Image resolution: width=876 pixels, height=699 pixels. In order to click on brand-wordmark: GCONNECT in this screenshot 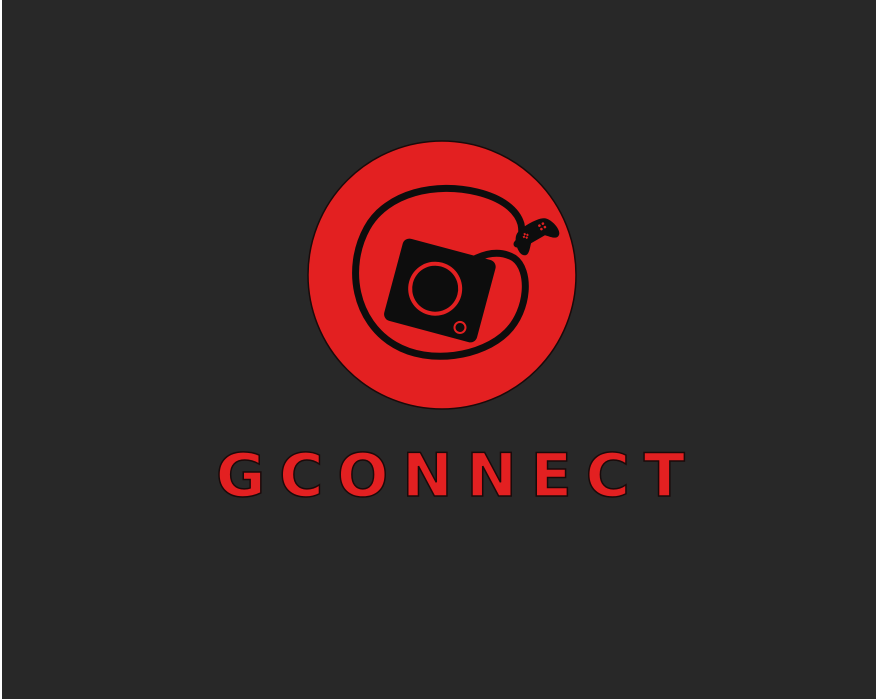, I will do `click(457, 476)`.